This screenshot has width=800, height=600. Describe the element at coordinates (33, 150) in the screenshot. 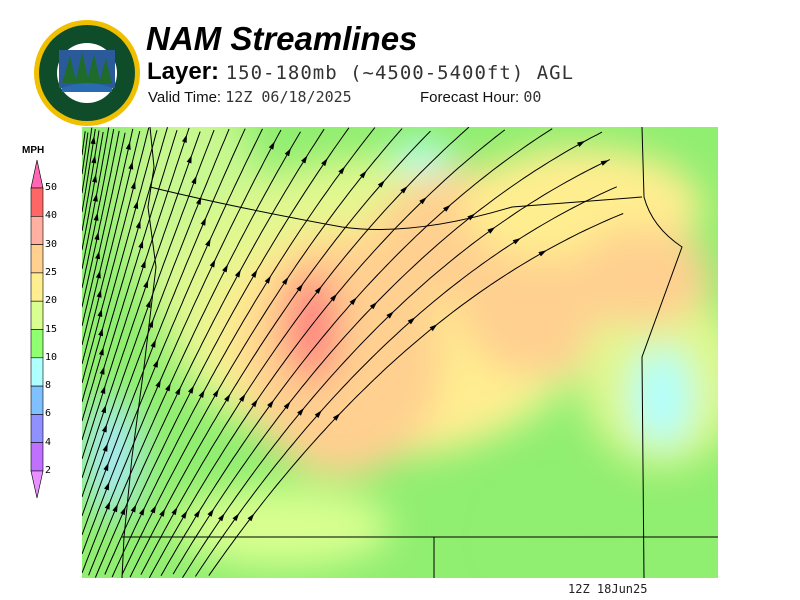

I see `legend-unit: MPH` at that location.